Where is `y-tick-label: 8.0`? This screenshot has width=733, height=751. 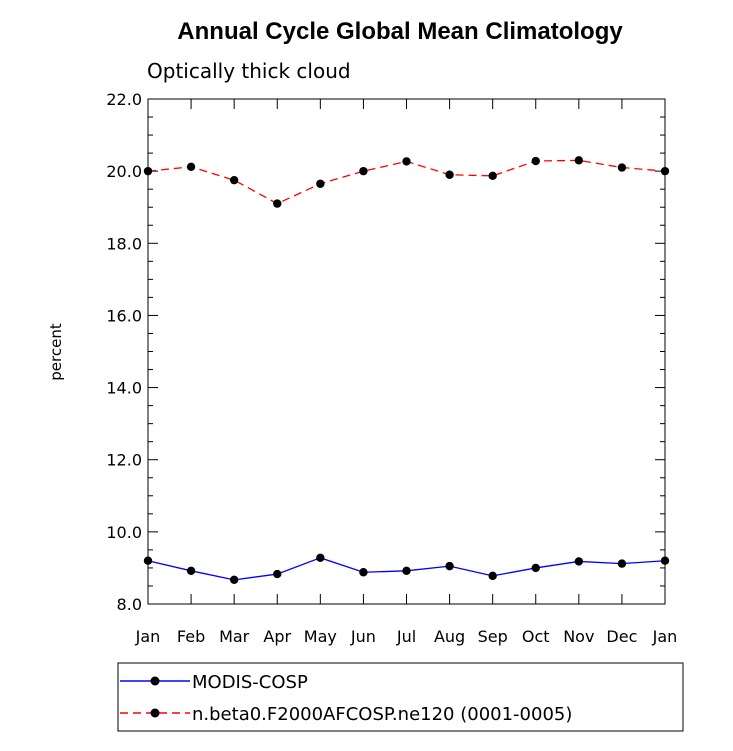
y-tick-label: 8.0 is located at coordinates (129, 604).